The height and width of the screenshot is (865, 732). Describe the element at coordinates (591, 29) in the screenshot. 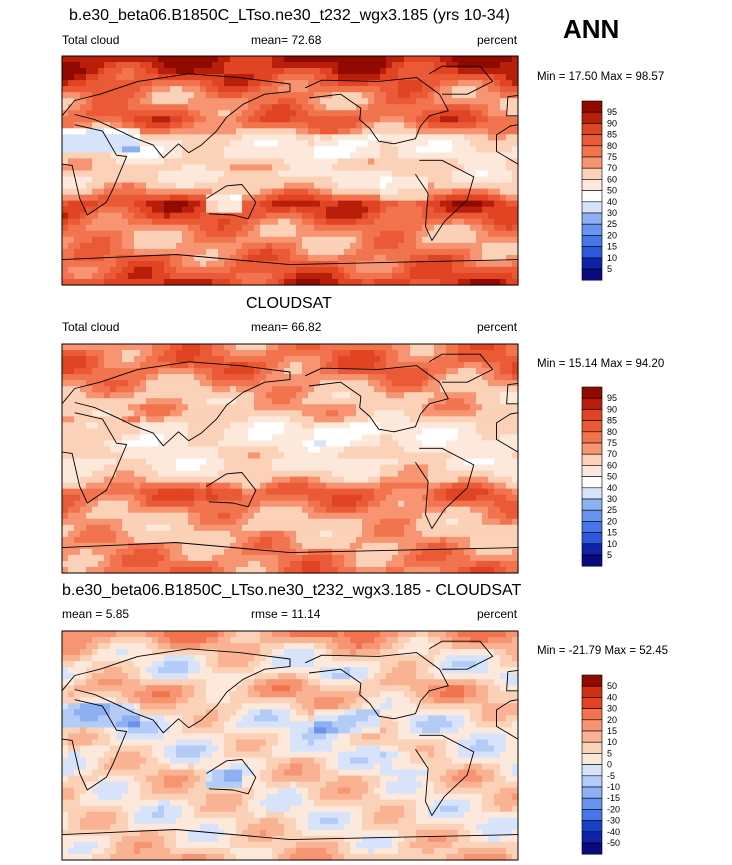

I see `season-label: ANN` at that location.